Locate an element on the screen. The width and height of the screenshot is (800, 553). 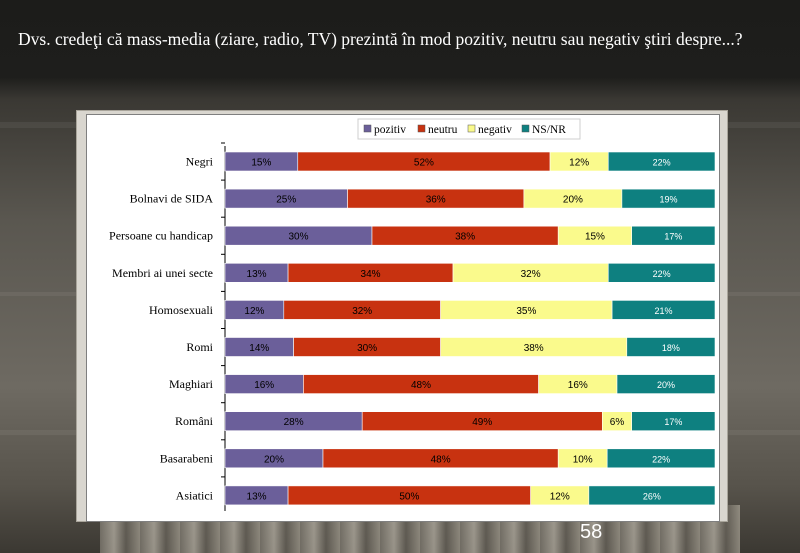
legend-label: NS/NR is located at coordinates (549, 130).